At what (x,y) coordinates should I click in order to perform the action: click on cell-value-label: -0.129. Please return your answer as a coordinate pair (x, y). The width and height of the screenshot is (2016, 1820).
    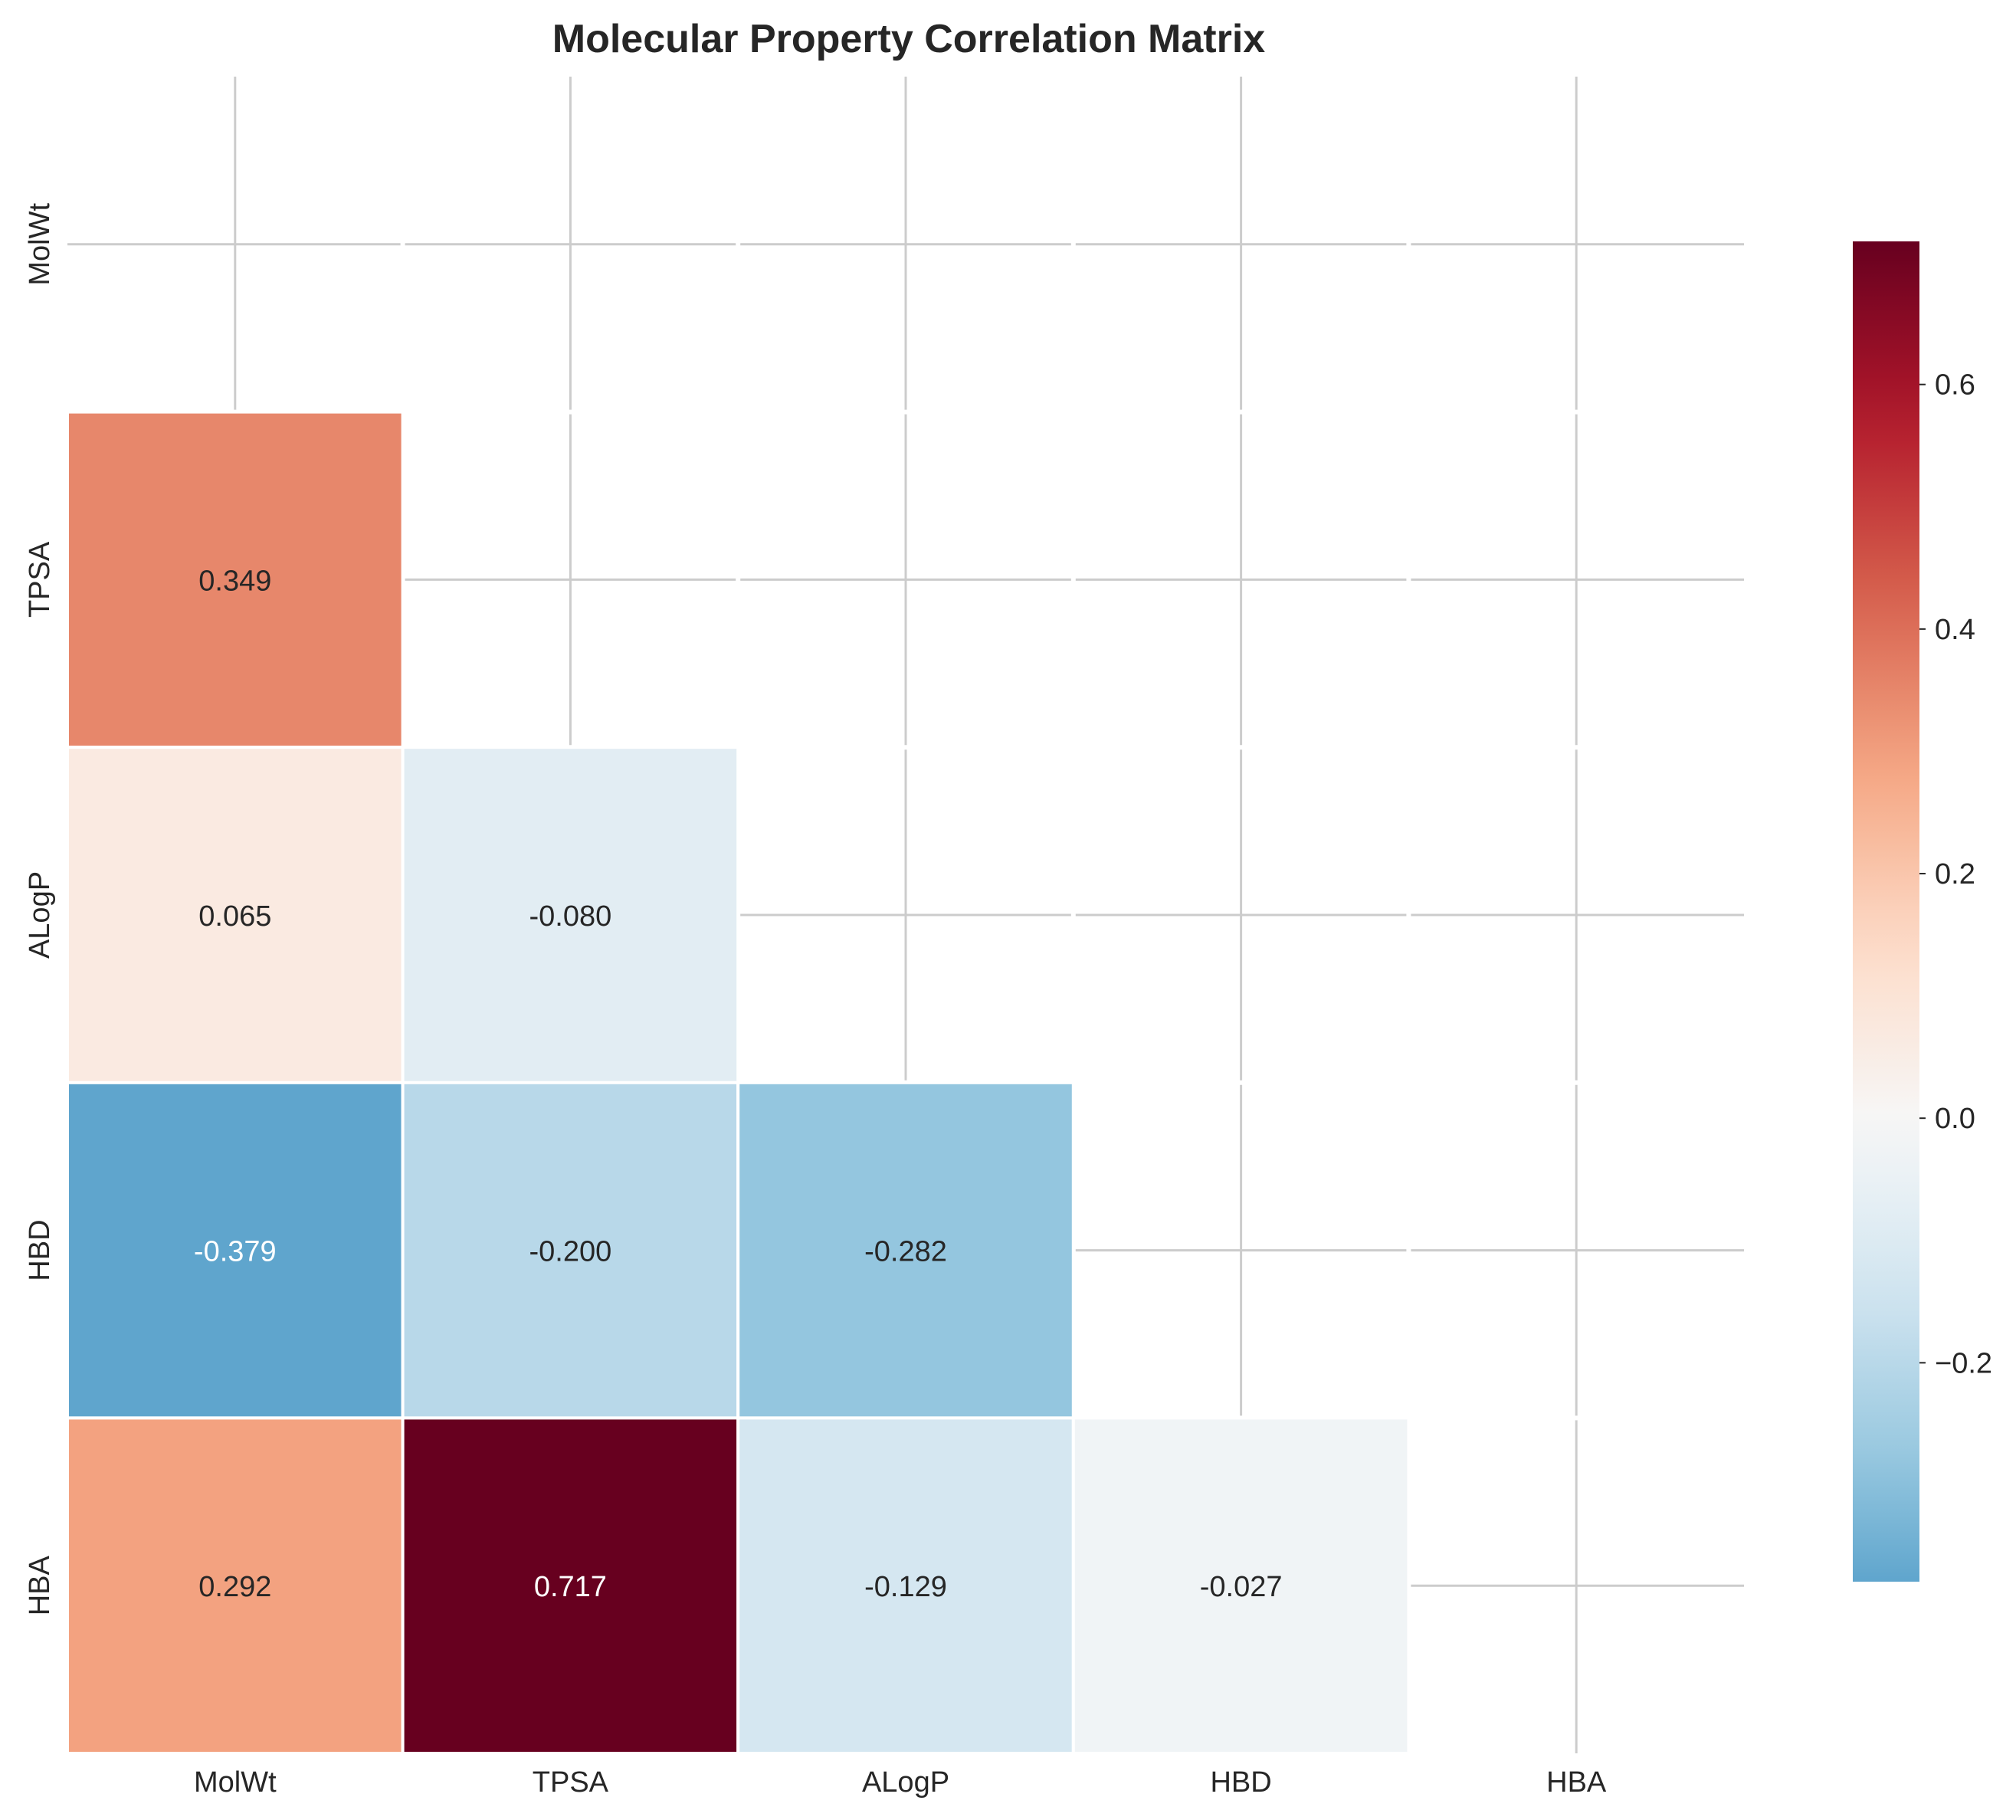
    Looking at the image, I should click on (905, 1587).